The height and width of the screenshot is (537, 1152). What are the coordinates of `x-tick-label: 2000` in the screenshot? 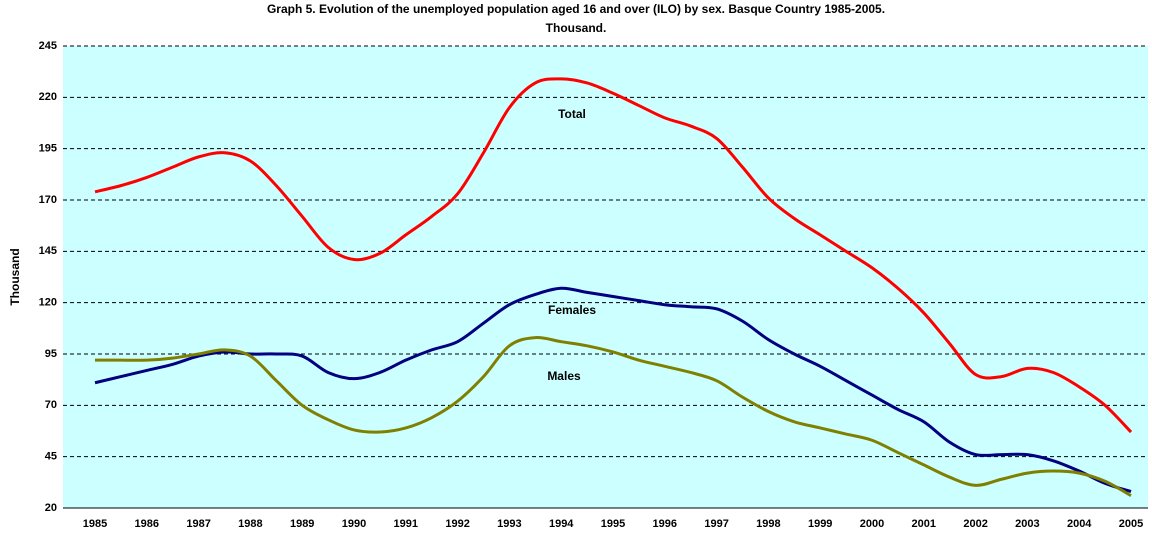 It's located at (872, 524).